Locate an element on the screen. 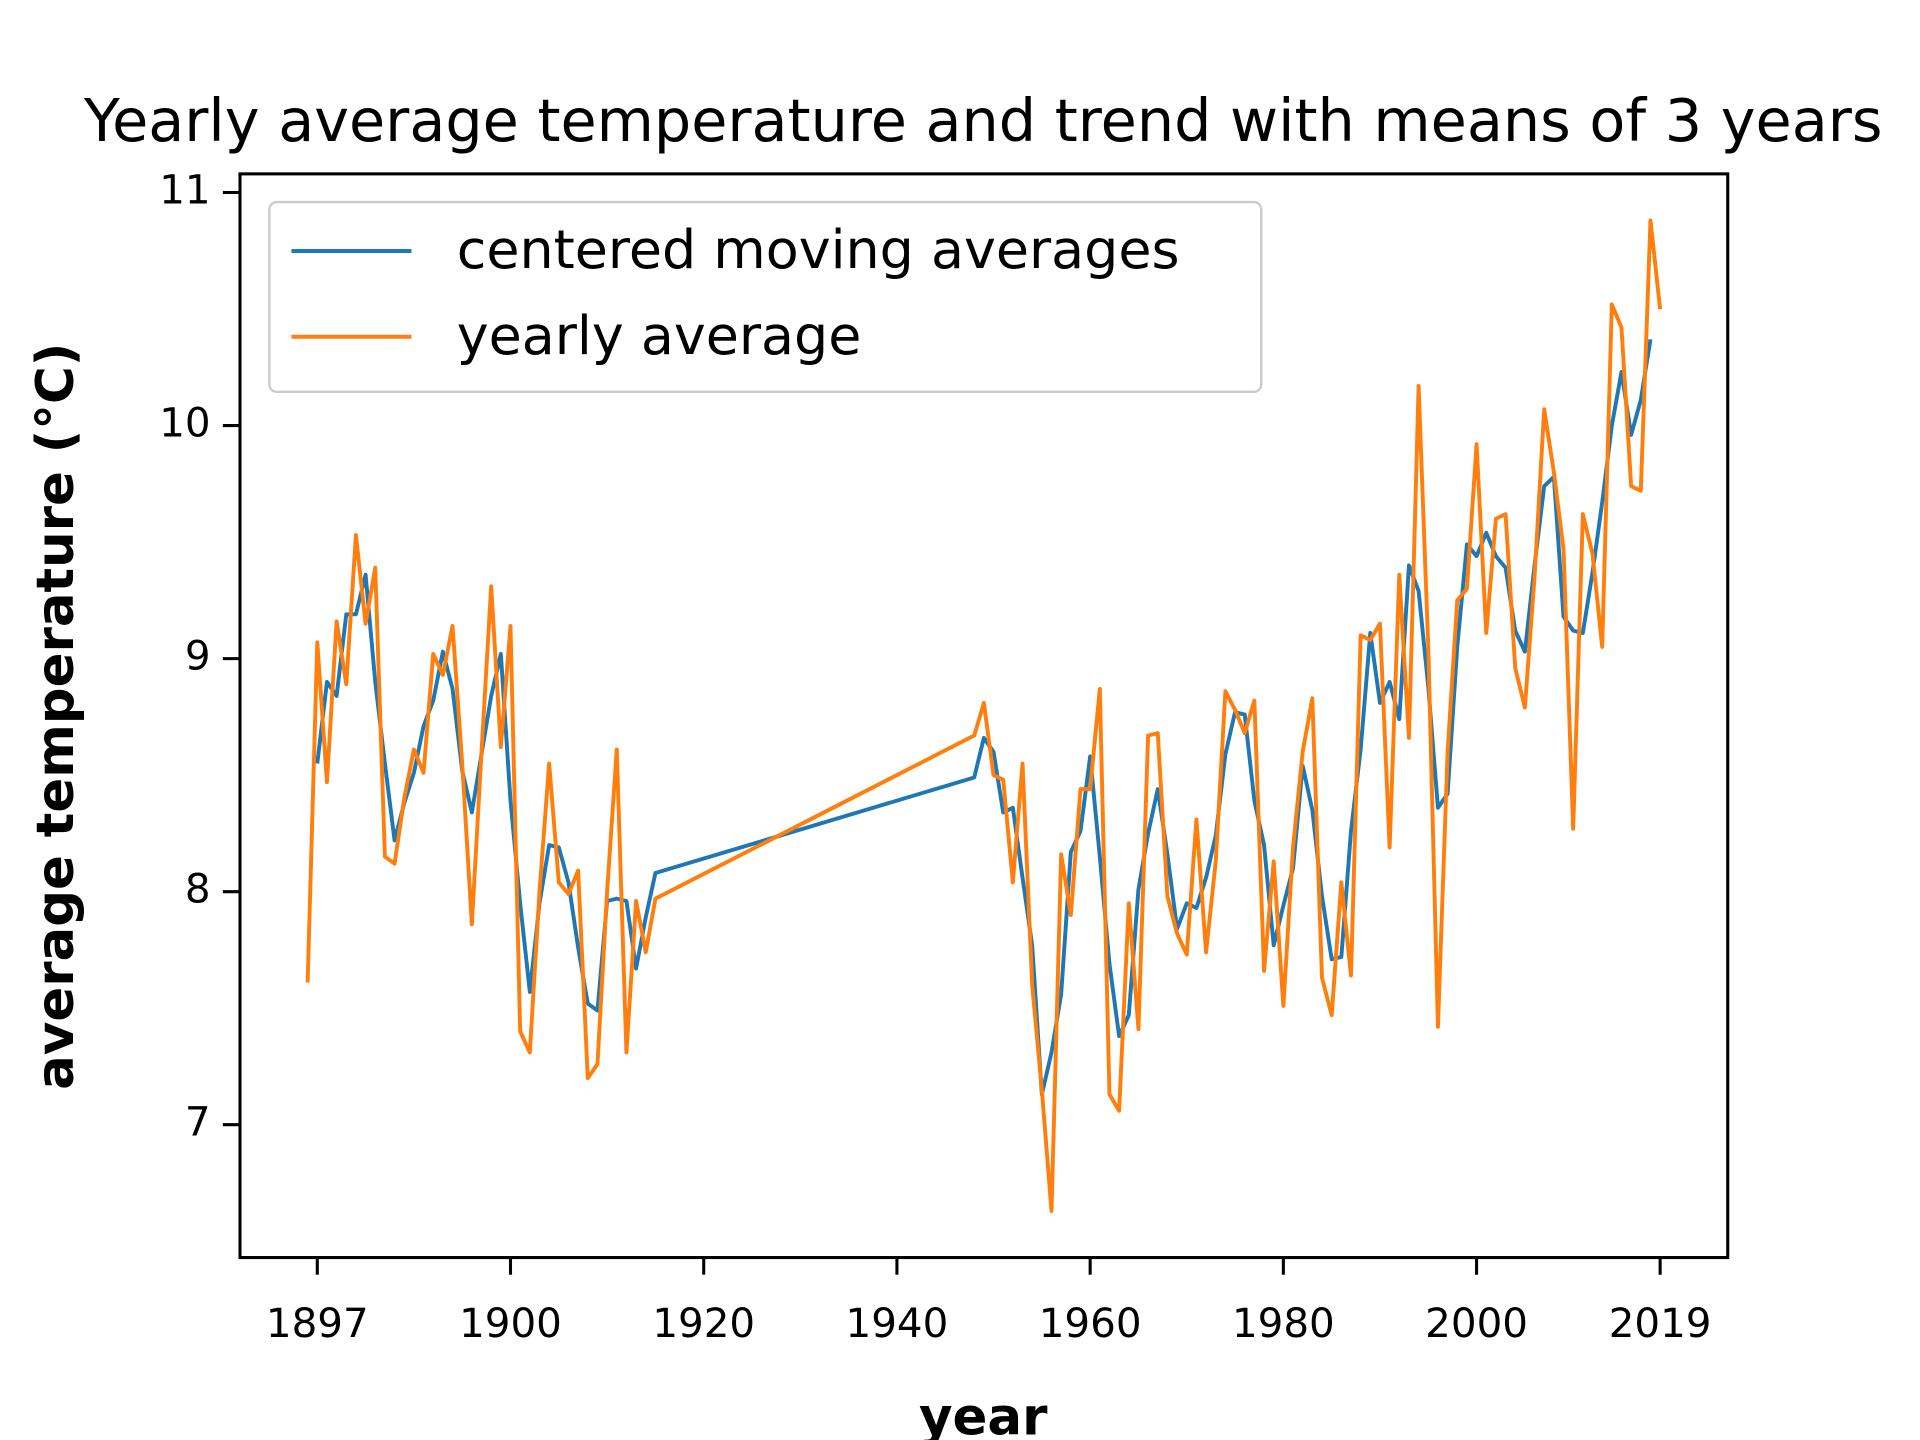 The width and height of the screenshot is (1920, 1440). x-tick-label: 2000 is located at coordinates (1476, 1323).